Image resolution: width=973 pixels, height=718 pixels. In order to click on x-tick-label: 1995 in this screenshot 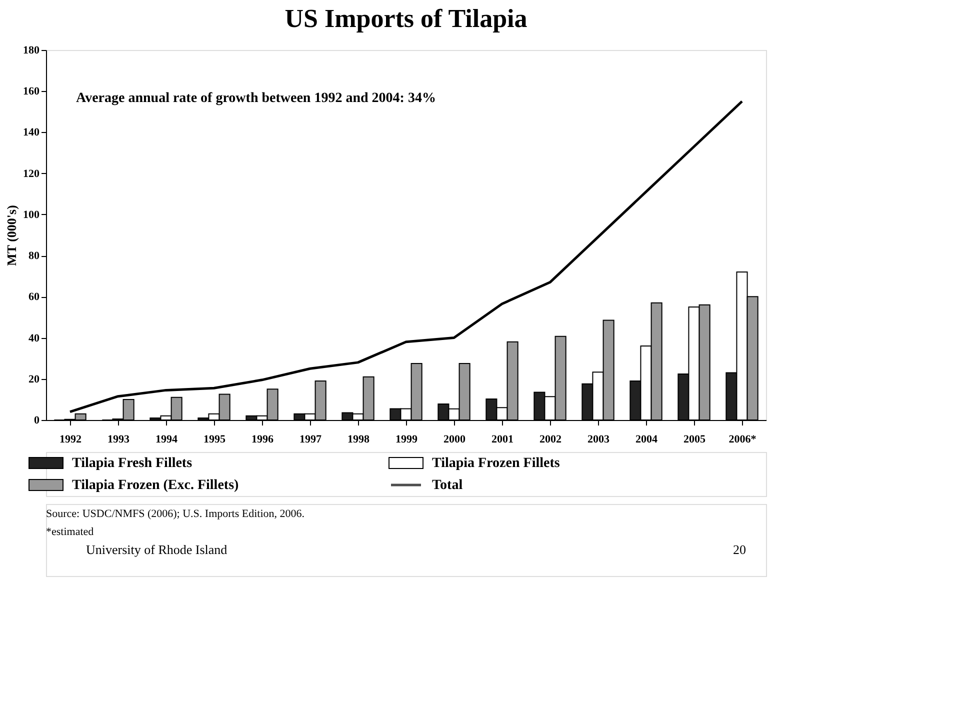, I will do `click(215, 440)`.